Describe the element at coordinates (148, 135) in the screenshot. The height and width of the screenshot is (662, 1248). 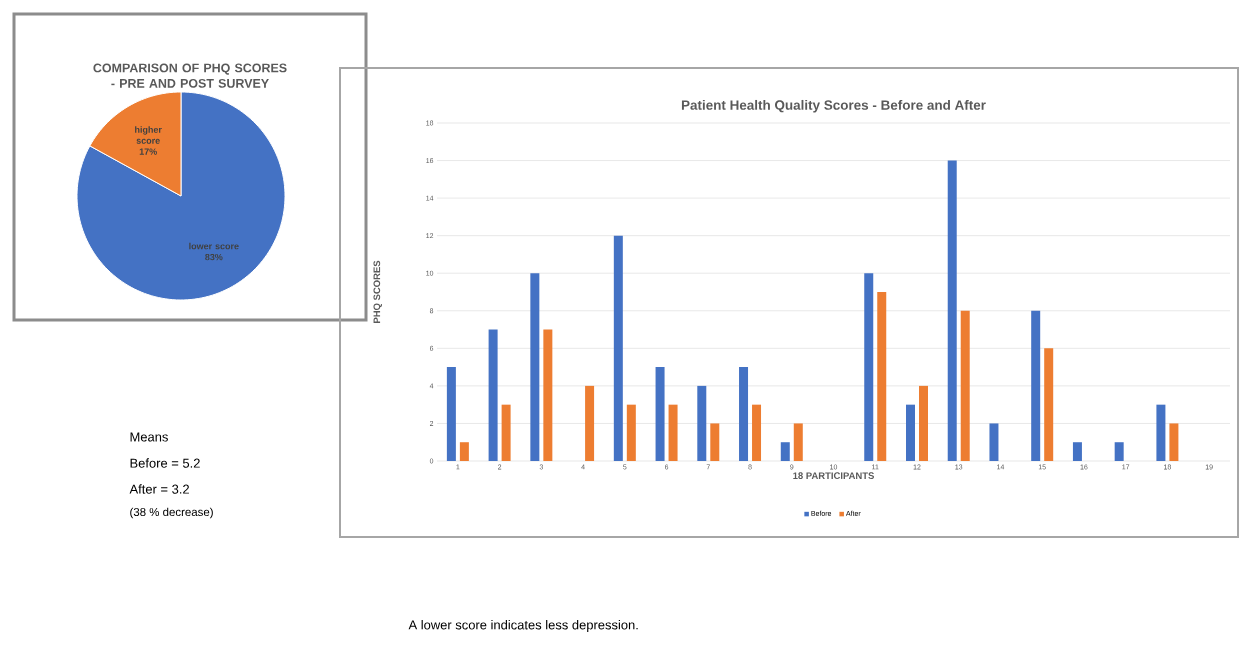
I see `slice-label: higher score` at that location.